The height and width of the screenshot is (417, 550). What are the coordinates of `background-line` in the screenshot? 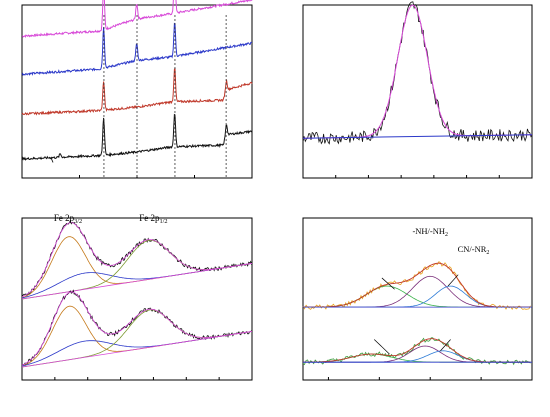 It's located at (417, 136).